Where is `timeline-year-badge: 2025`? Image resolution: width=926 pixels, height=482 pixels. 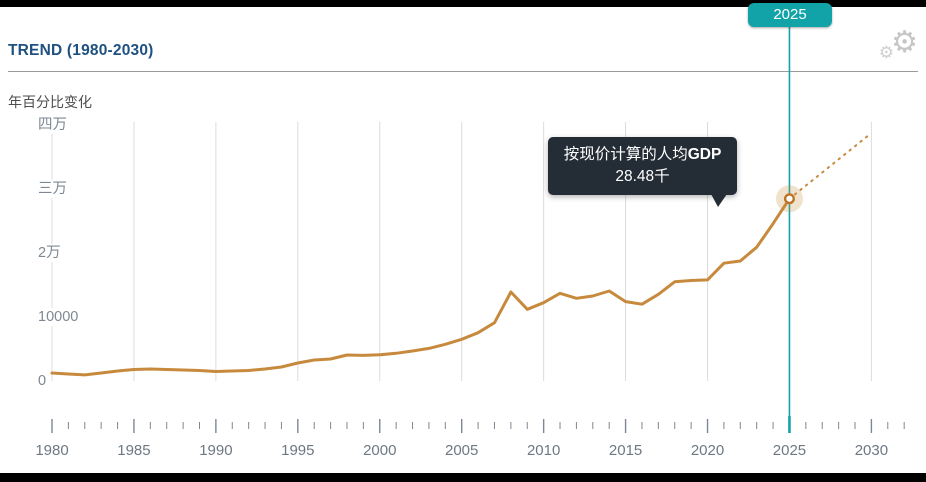
timeline-year-badge: 2025 is located at coordinates (790, 15).